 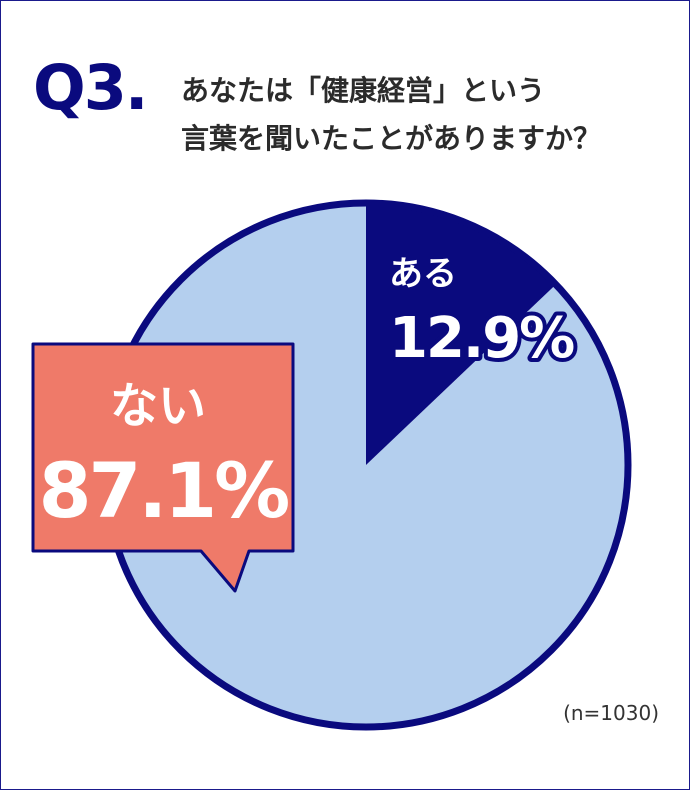 I want to click on callout-box, so click(x=163, y=467).